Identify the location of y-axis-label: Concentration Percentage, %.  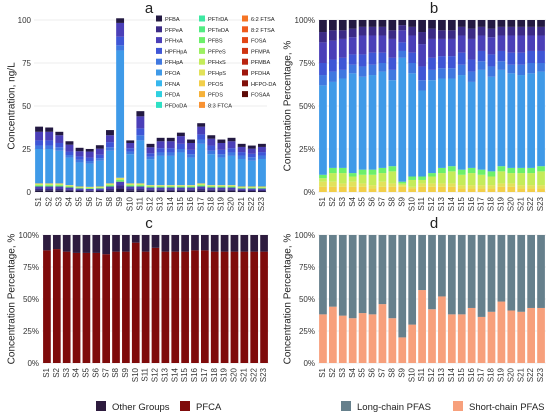
(12, 299).